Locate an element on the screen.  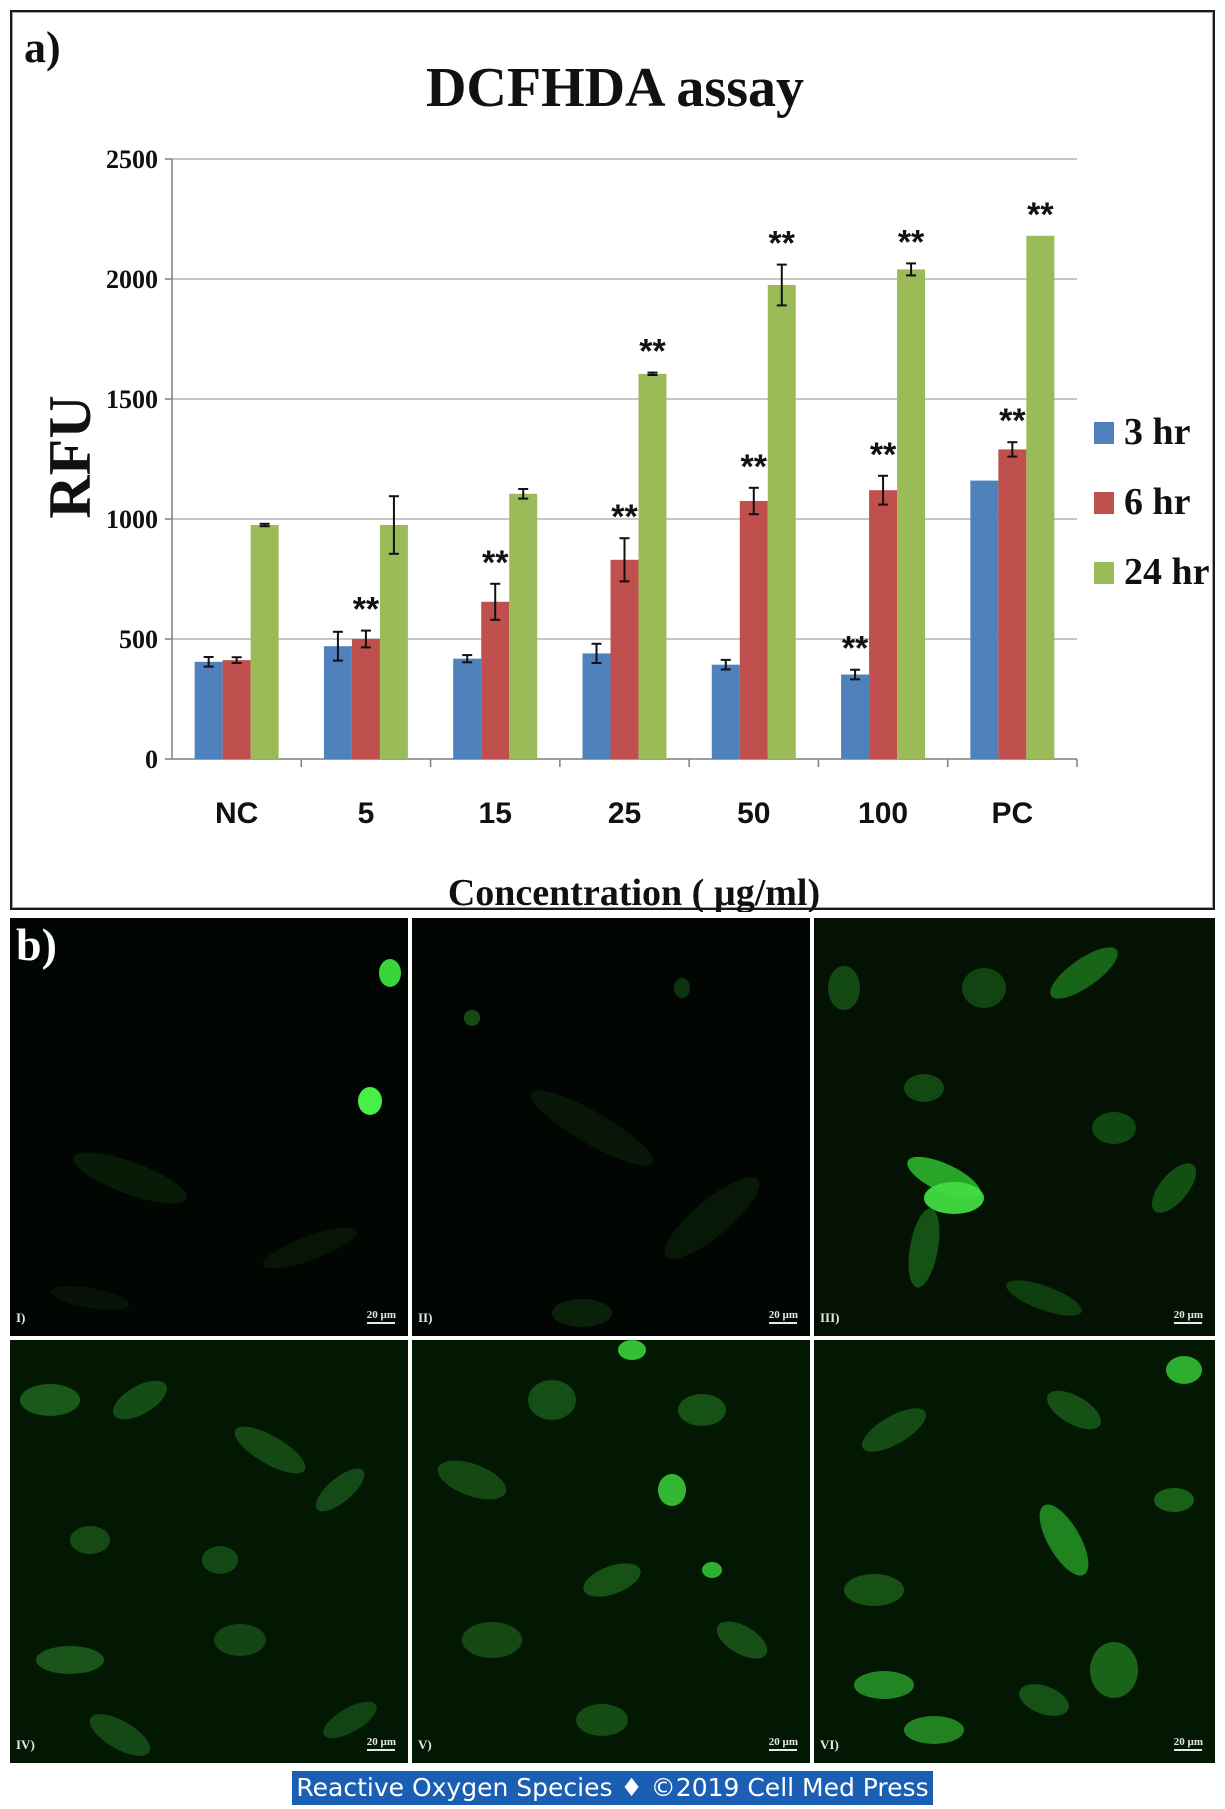
micrograph-5-image is located at coordinates (611, 1551).